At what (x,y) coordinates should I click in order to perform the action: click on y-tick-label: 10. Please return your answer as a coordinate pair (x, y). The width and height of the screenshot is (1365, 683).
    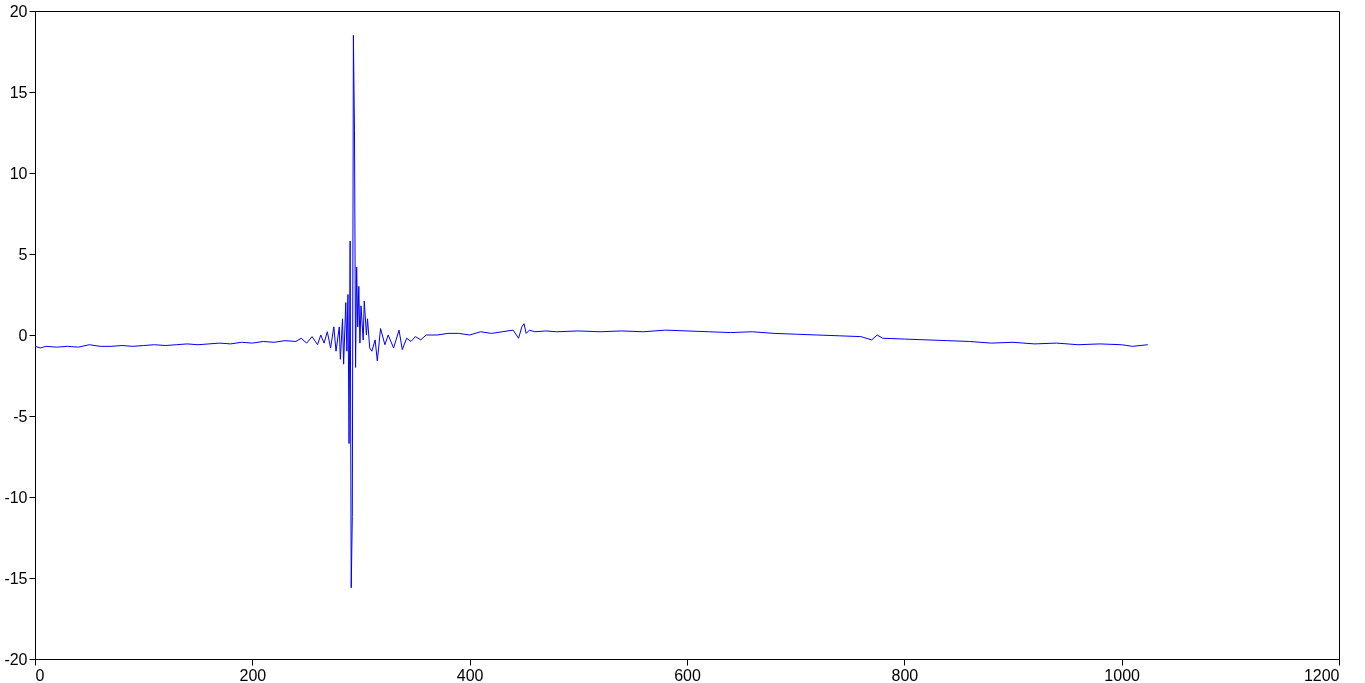
    Looking at the image, I should click on (18, 173).